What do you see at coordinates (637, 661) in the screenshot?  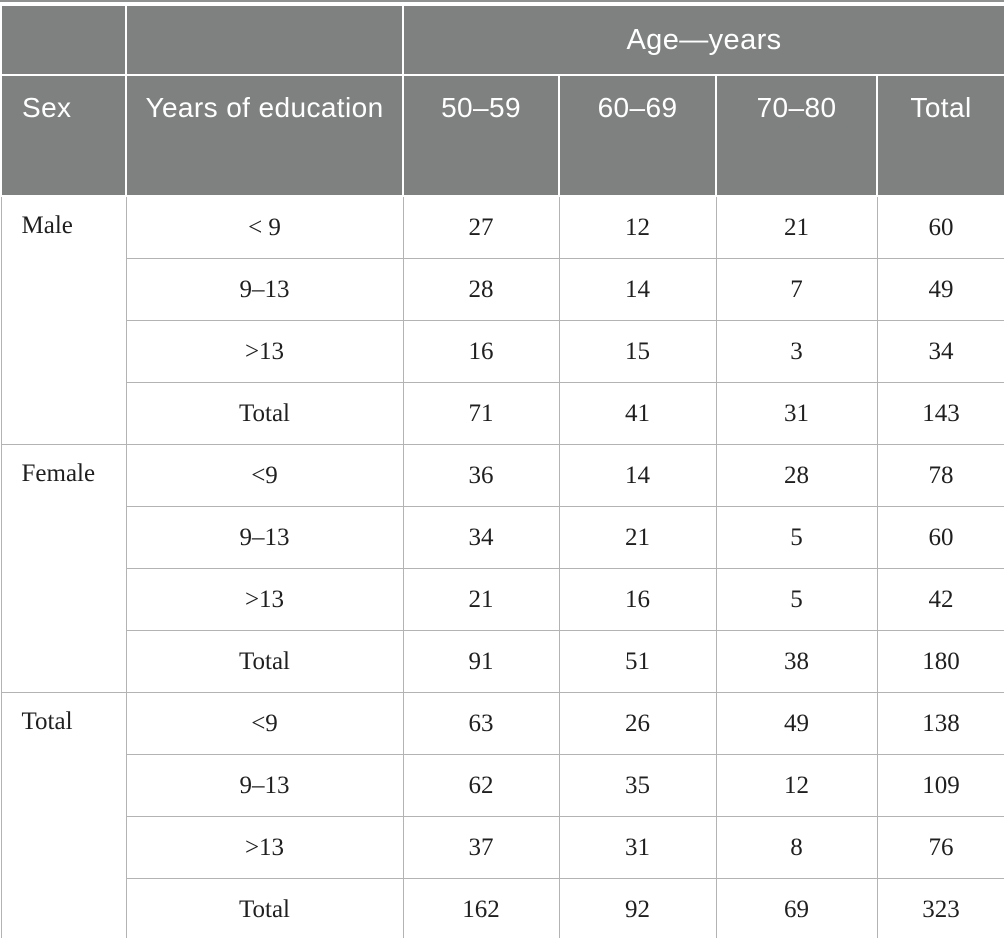 I see `value-cell: 51` at bounding box center [637, 661].